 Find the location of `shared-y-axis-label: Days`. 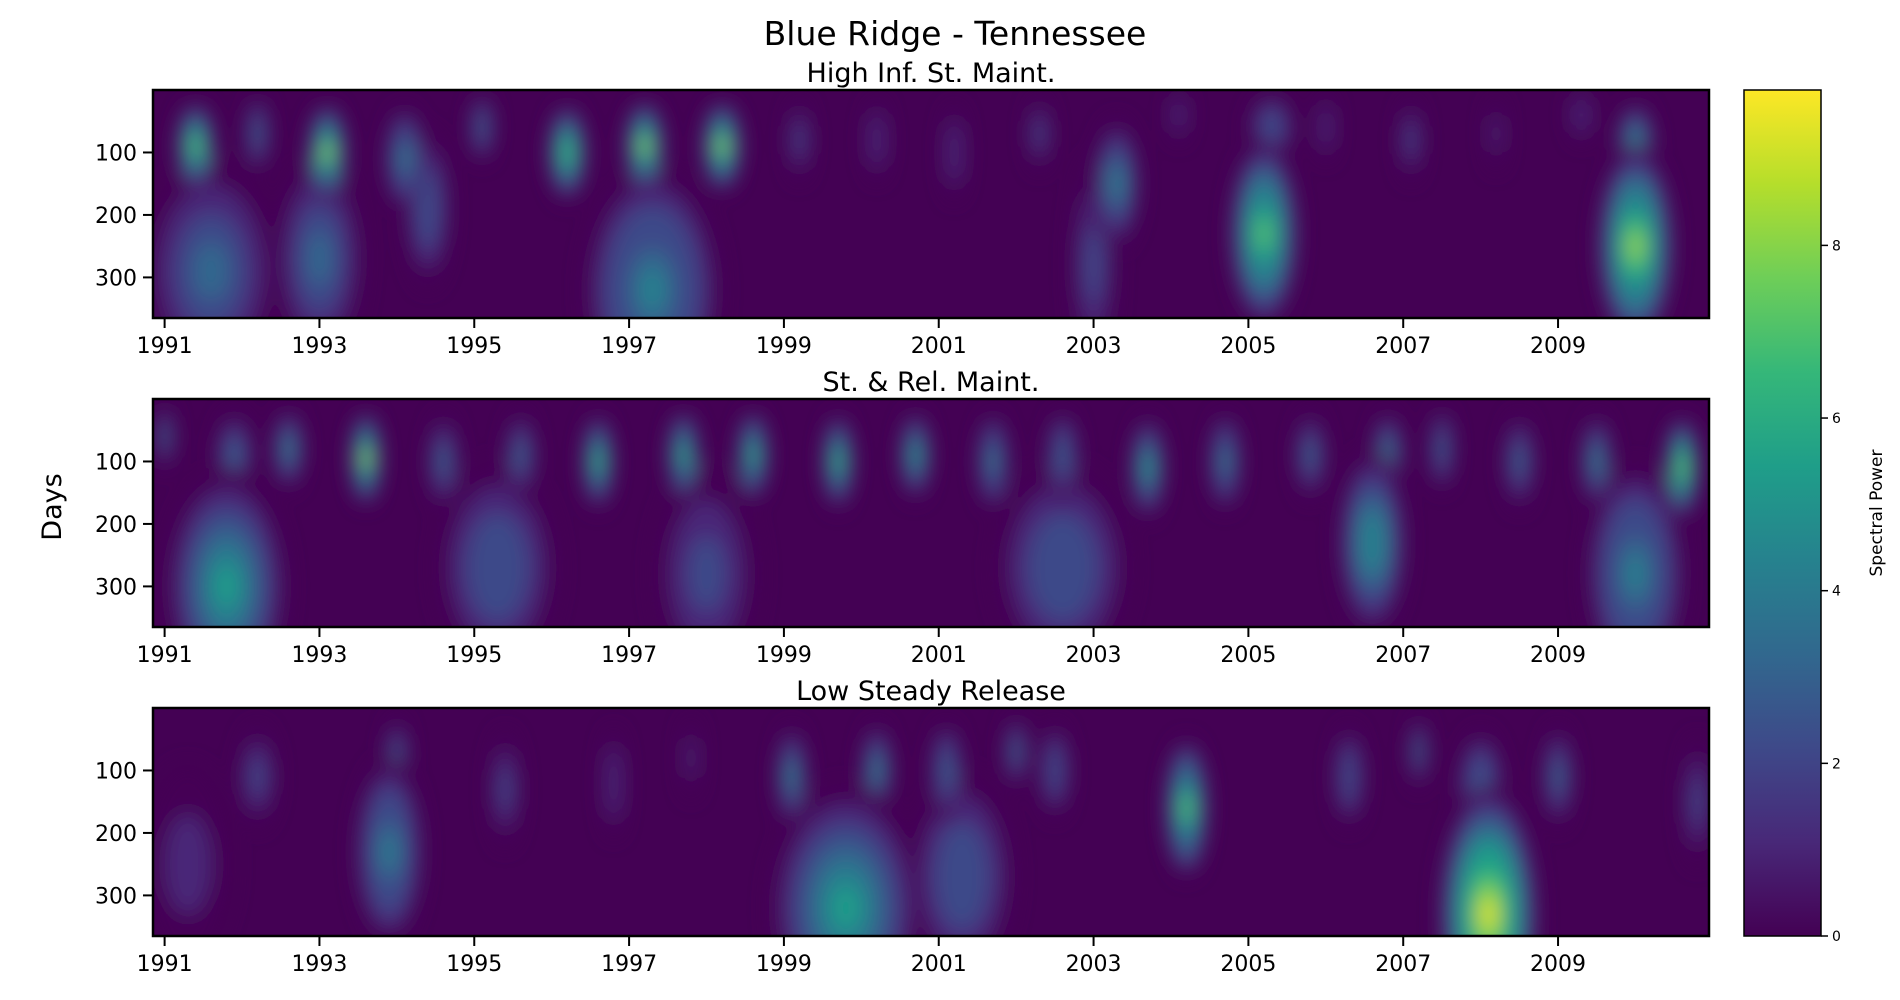

shared-y-axis-label: Days is located at coordinates (52, 506).